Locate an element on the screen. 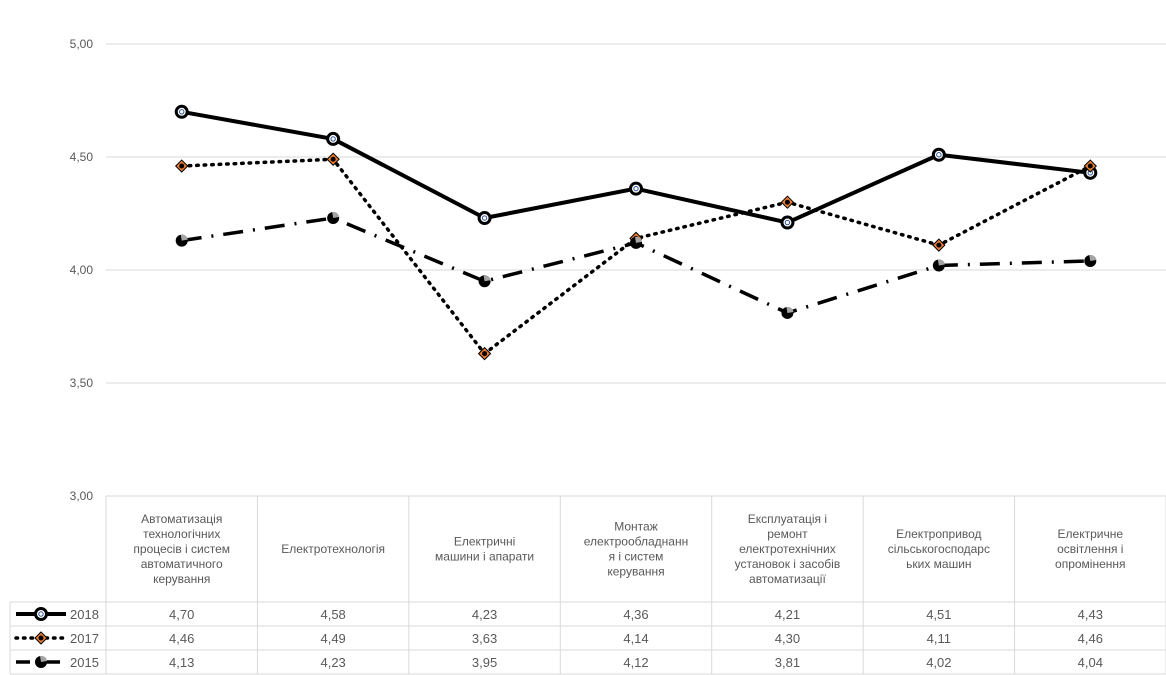  table-cell-value: 4,30 is located at coordinates (787, 638).